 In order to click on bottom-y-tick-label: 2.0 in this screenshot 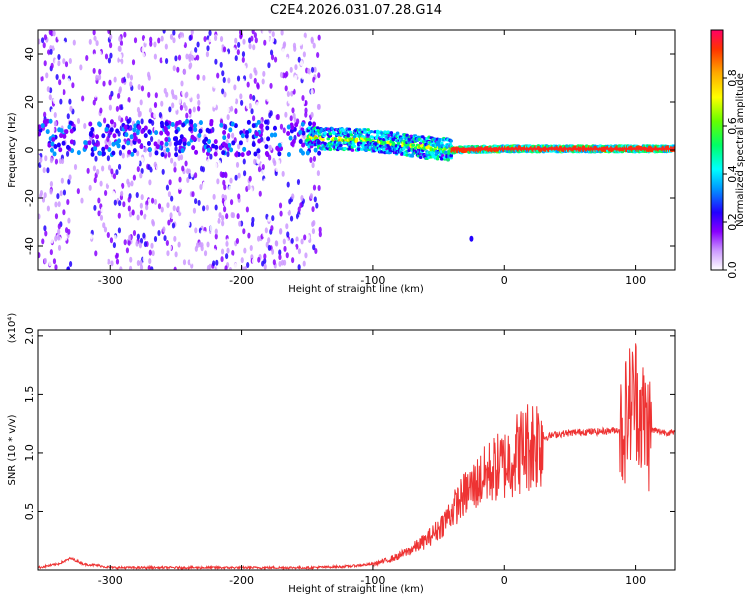, I will do `click(29, 336)`.